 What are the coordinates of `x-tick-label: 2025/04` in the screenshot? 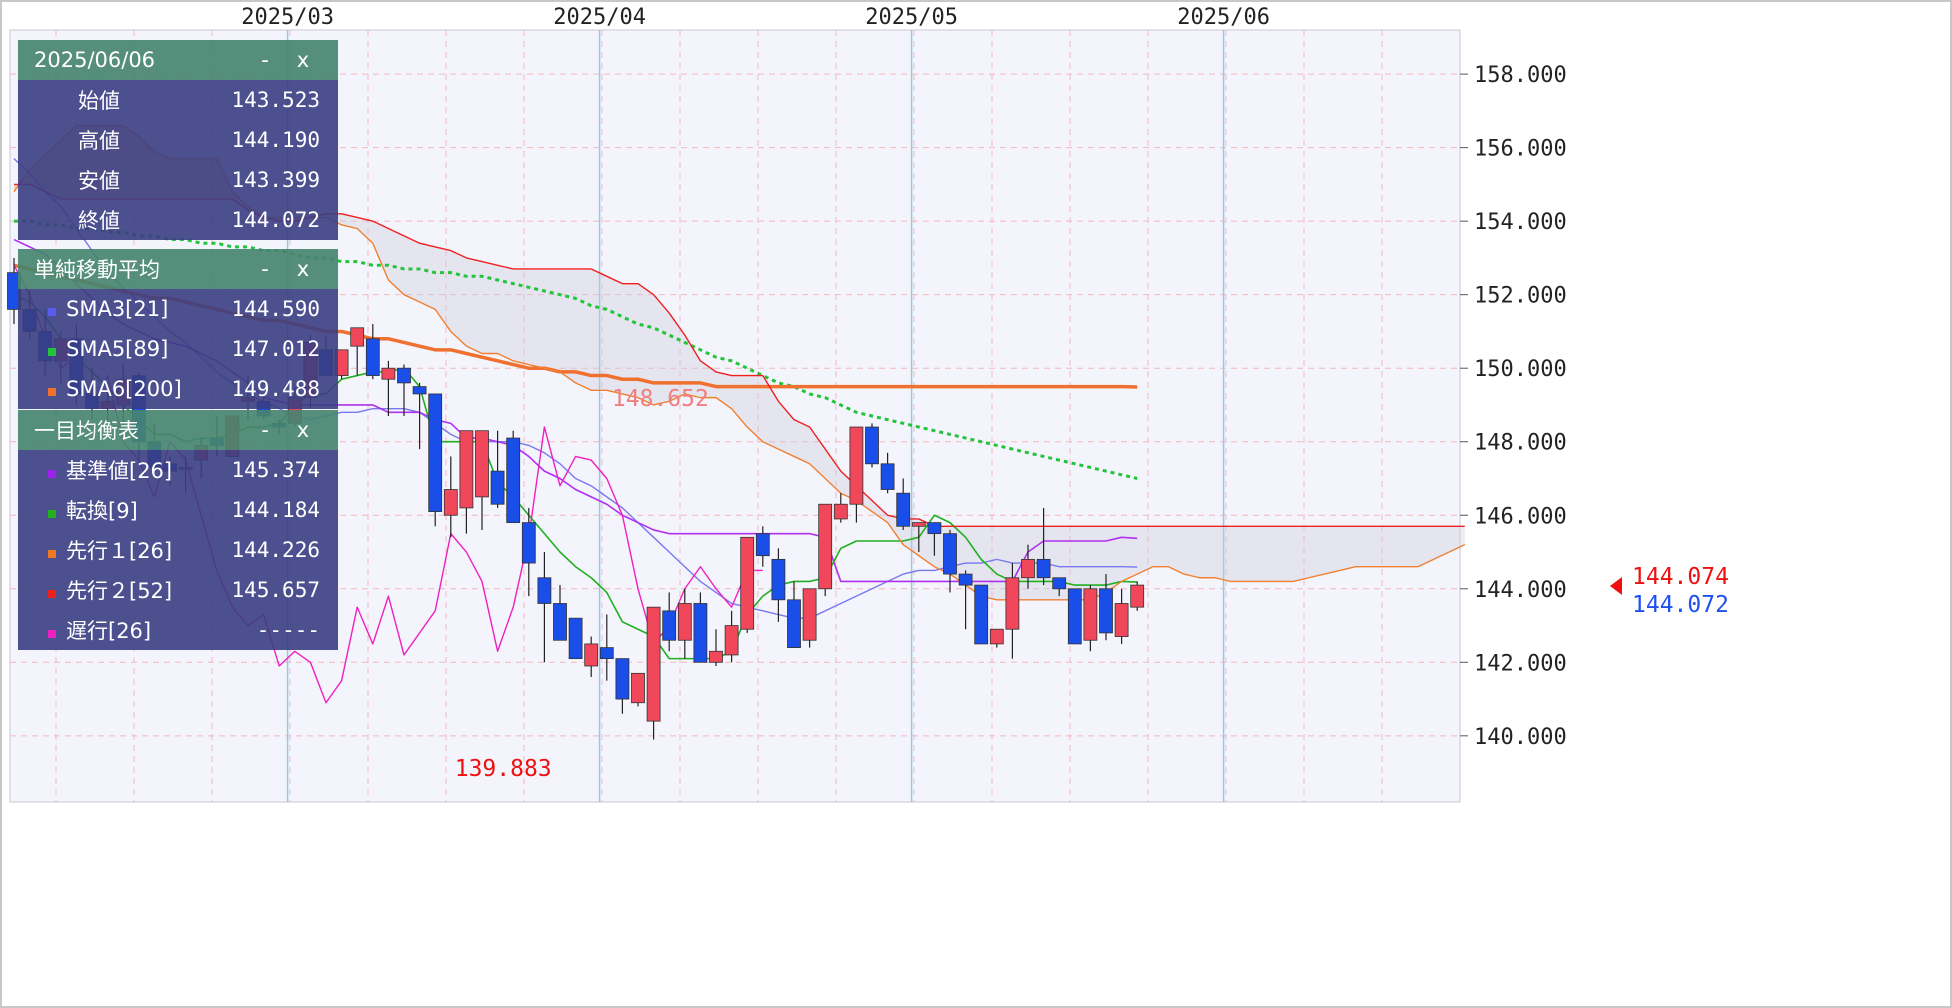 It's located at (599, 17).